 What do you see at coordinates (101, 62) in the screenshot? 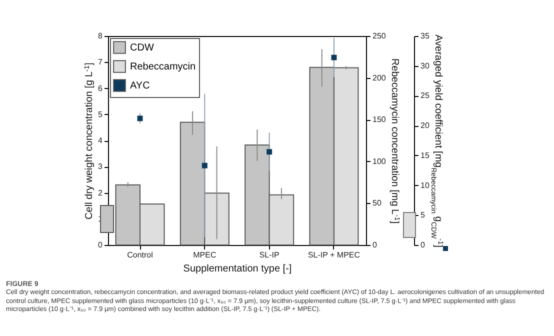
I see `y-tick-label: 7` at bounding box center [101, 62].